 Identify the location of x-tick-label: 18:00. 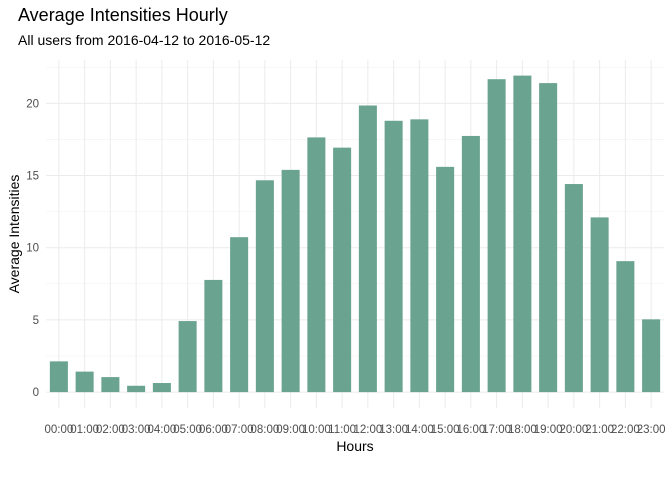
(522, 430).